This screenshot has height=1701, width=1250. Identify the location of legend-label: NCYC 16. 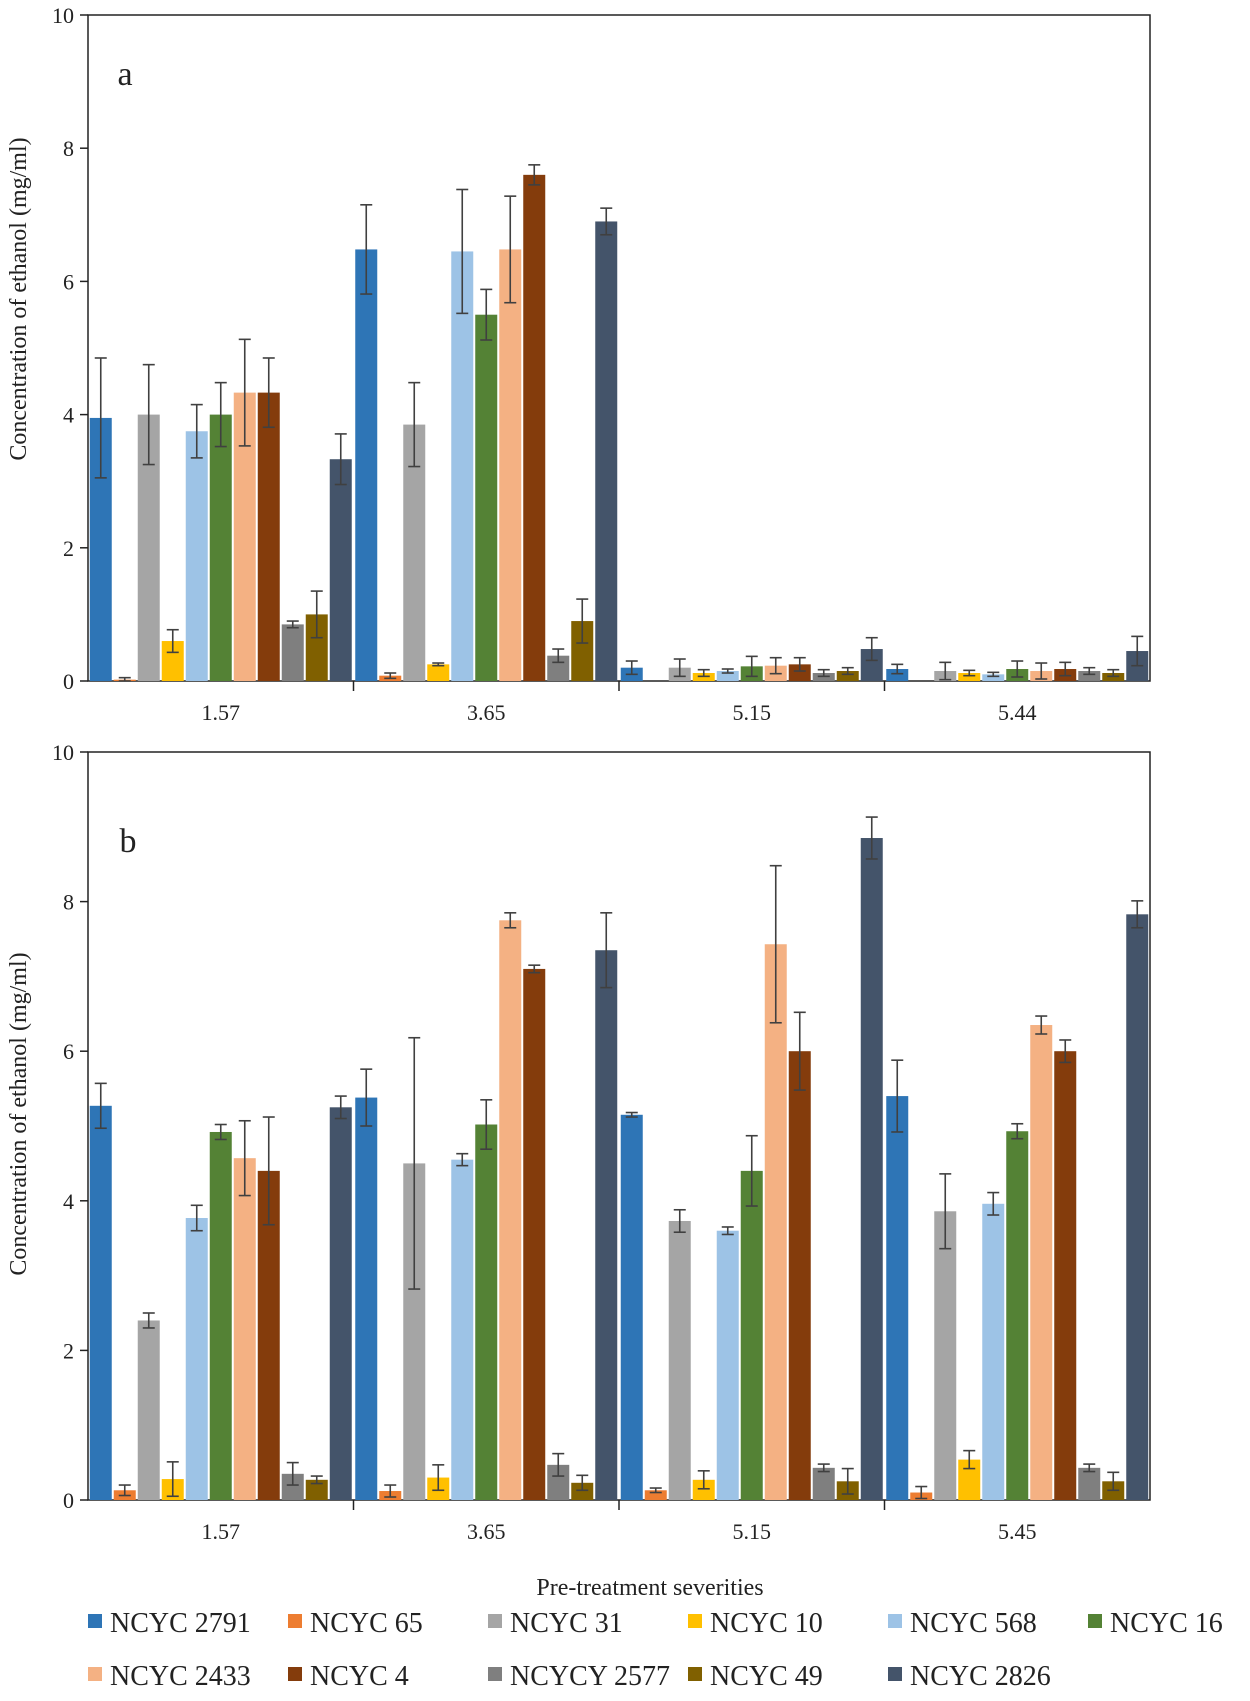
(1166, 1623).